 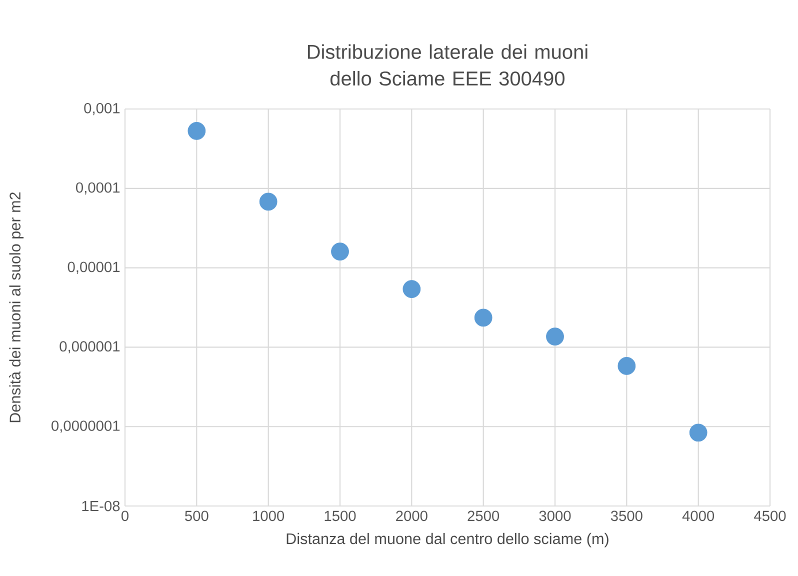 I want to click on chart-title: Distribuzione laterale dei muoni dello Sciame EEE 300490, so click(x=448, y=65).